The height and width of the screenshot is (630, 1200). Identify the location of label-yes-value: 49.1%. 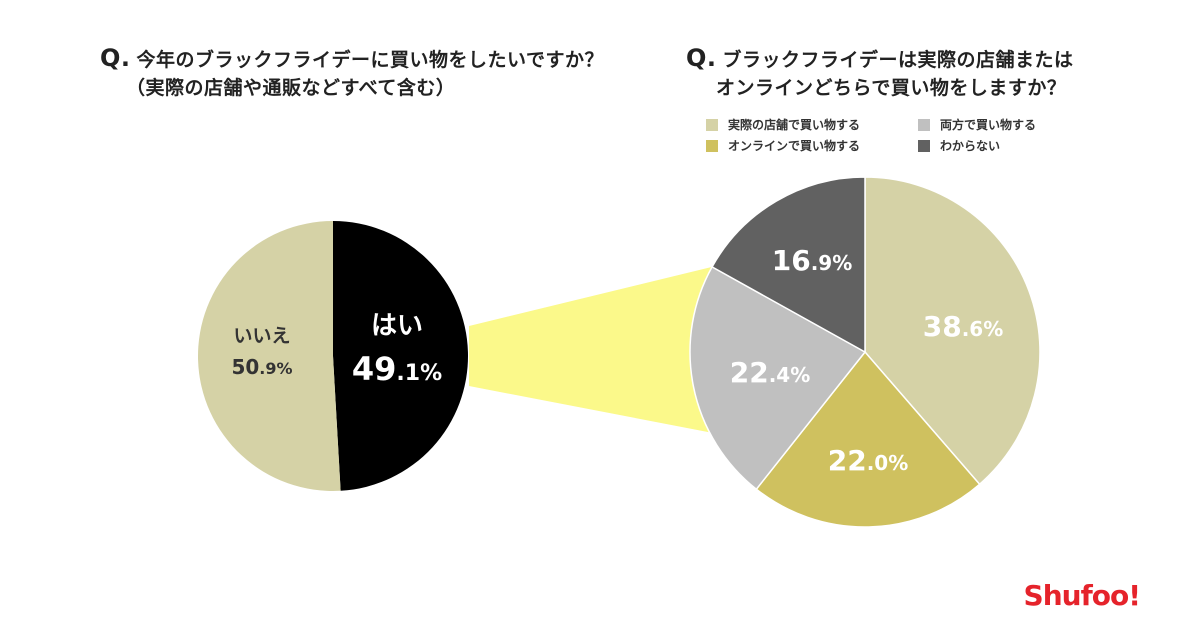
(397, 369).